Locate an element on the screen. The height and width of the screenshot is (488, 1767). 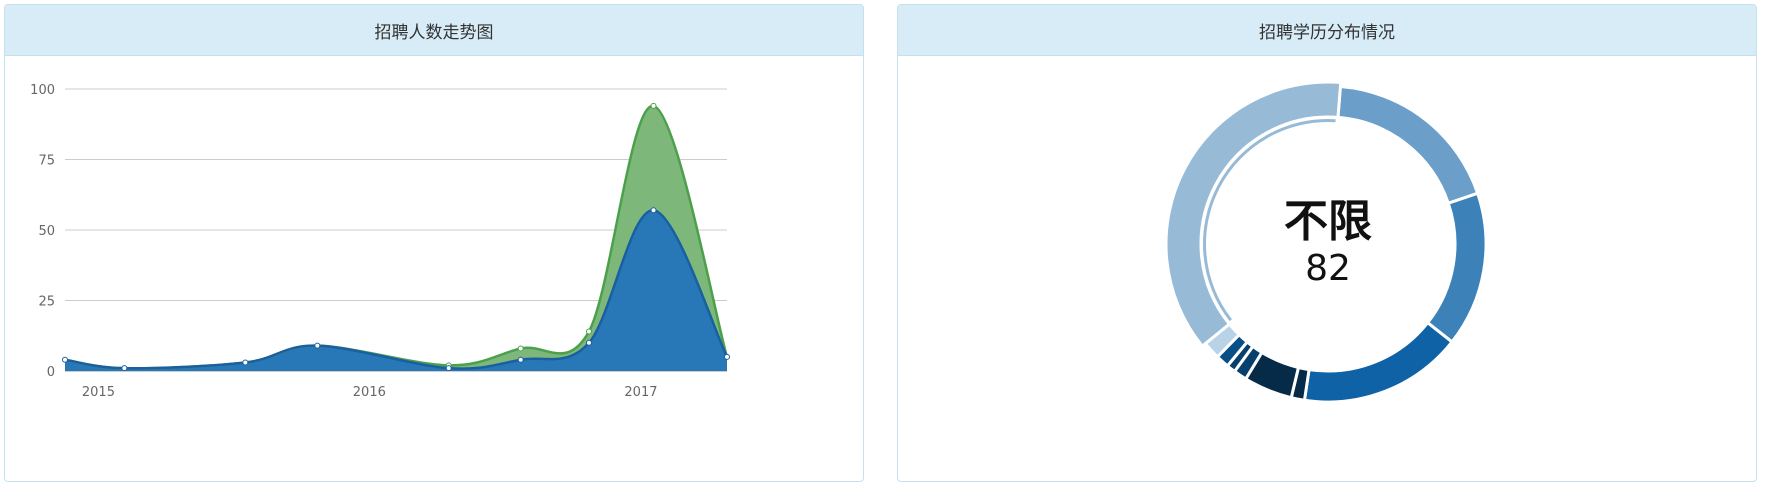
series-1-area is located at coordinates (396, 290).